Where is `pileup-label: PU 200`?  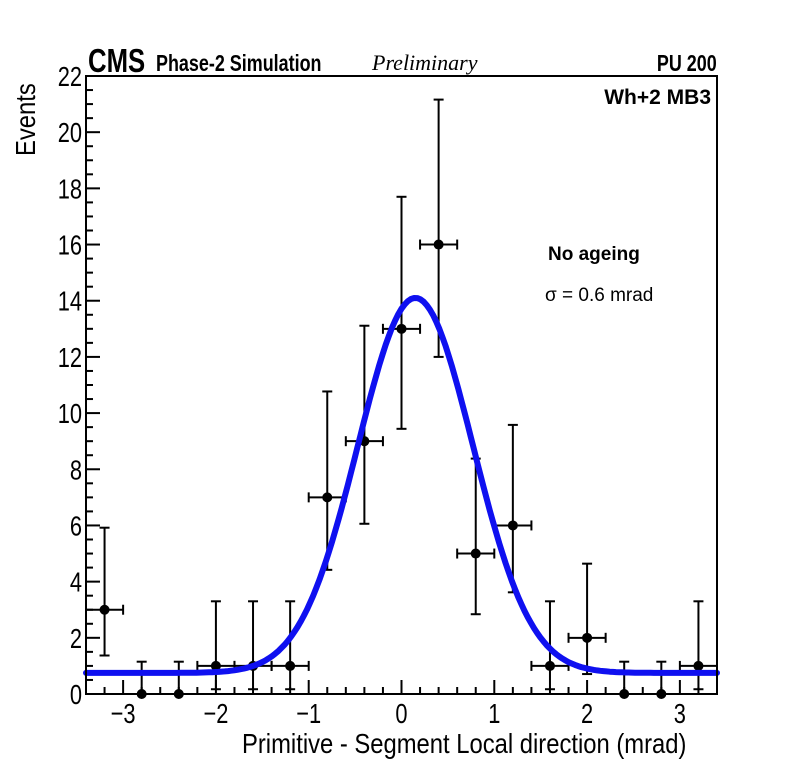 pileup-label: PU 200 is located at coordinates (678, 63).